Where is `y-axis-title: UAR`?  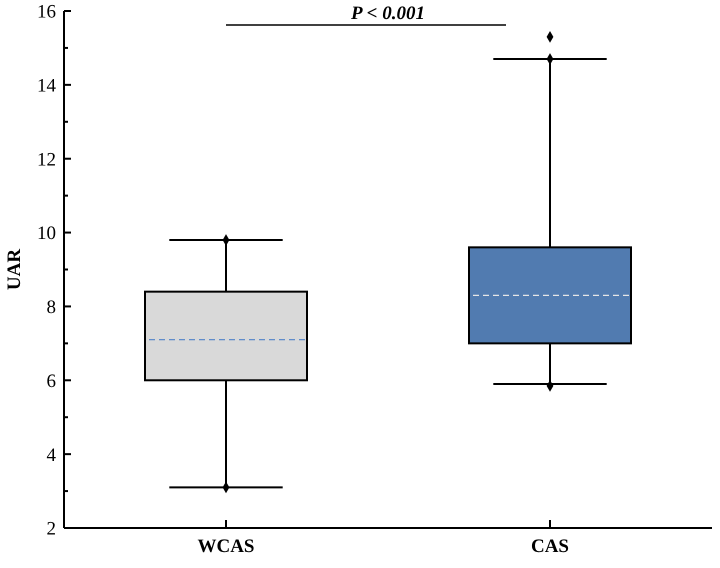 y-axis-title: UAR is located at coordinates (14, 269).